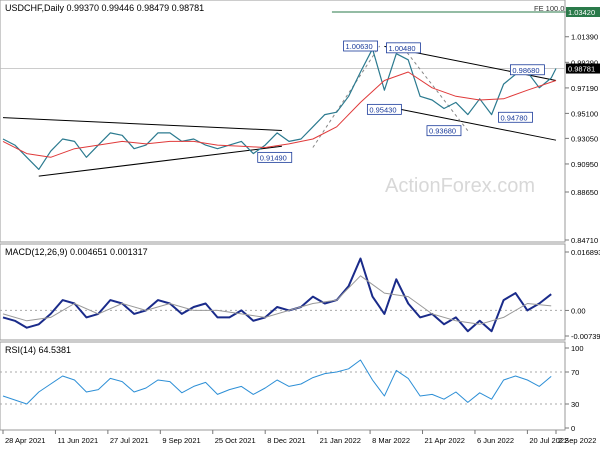  I want to click on price-grid: FE 100.0, so click(282, 36).